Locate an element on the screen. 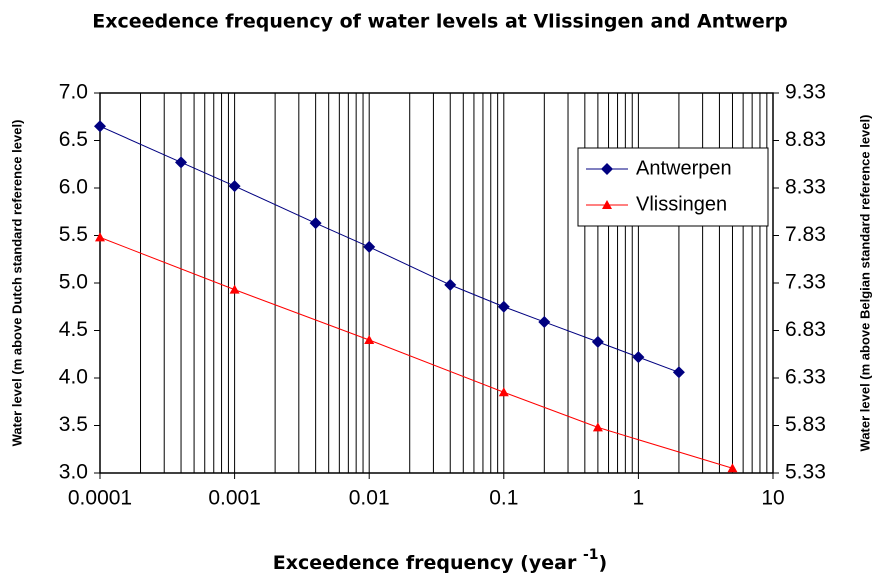 Image resolution: width=880 pixels, height=576 pixels. y-tick-label: 4.5 is located at coordinates (73, 329).